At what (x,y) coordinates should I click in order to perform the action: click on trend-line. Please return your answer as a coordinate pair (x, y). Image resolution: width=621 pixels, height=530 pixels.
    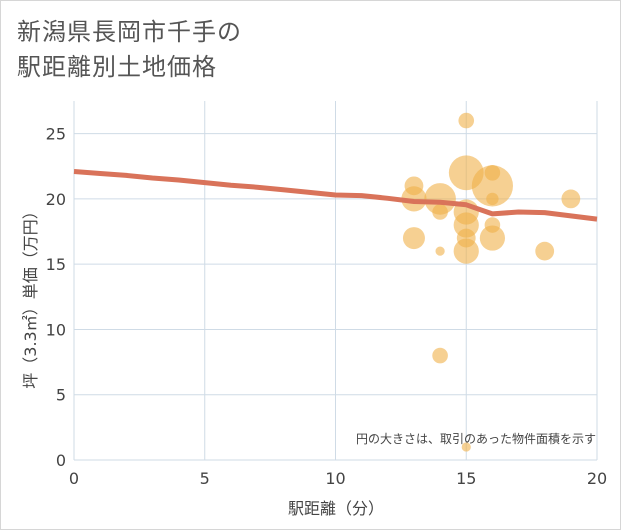
    Looking at the image, I should click on (335, 195).